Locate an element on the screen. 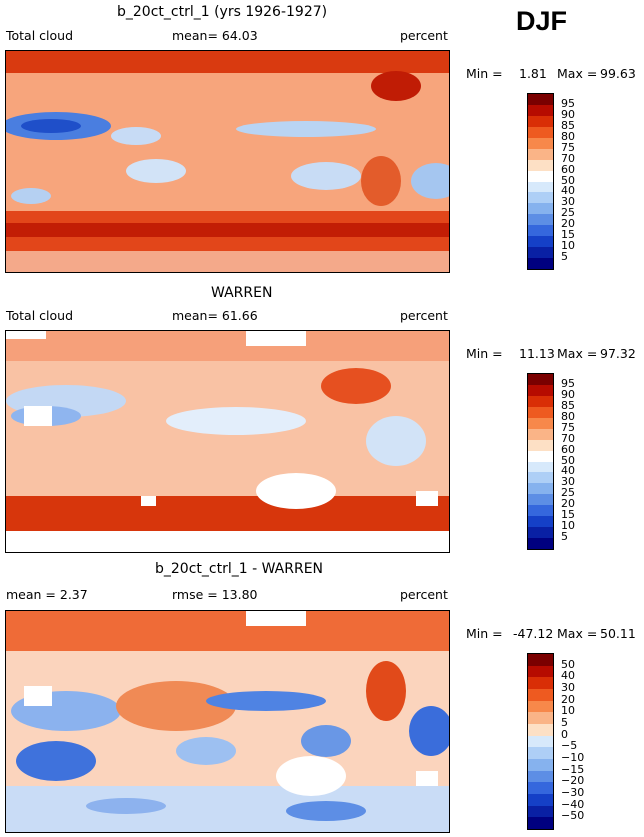 Image resolution: width=644 pixels, height=837 pixels. max-label: Max = is located at coordinates (577, 73).